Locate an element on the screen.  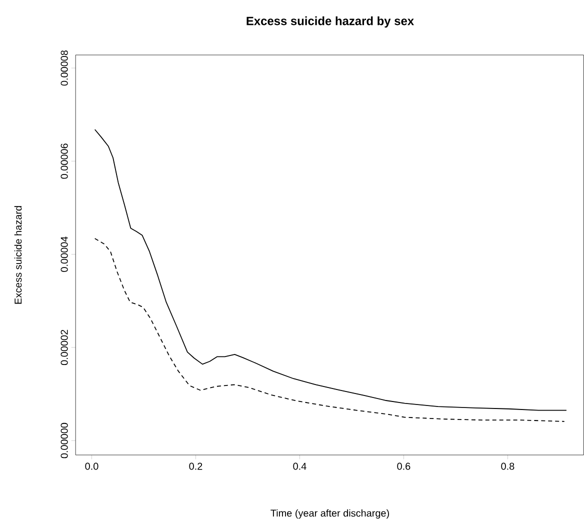
y-axis-title: Excess suicide hazard is located at coordinates (18, 255).